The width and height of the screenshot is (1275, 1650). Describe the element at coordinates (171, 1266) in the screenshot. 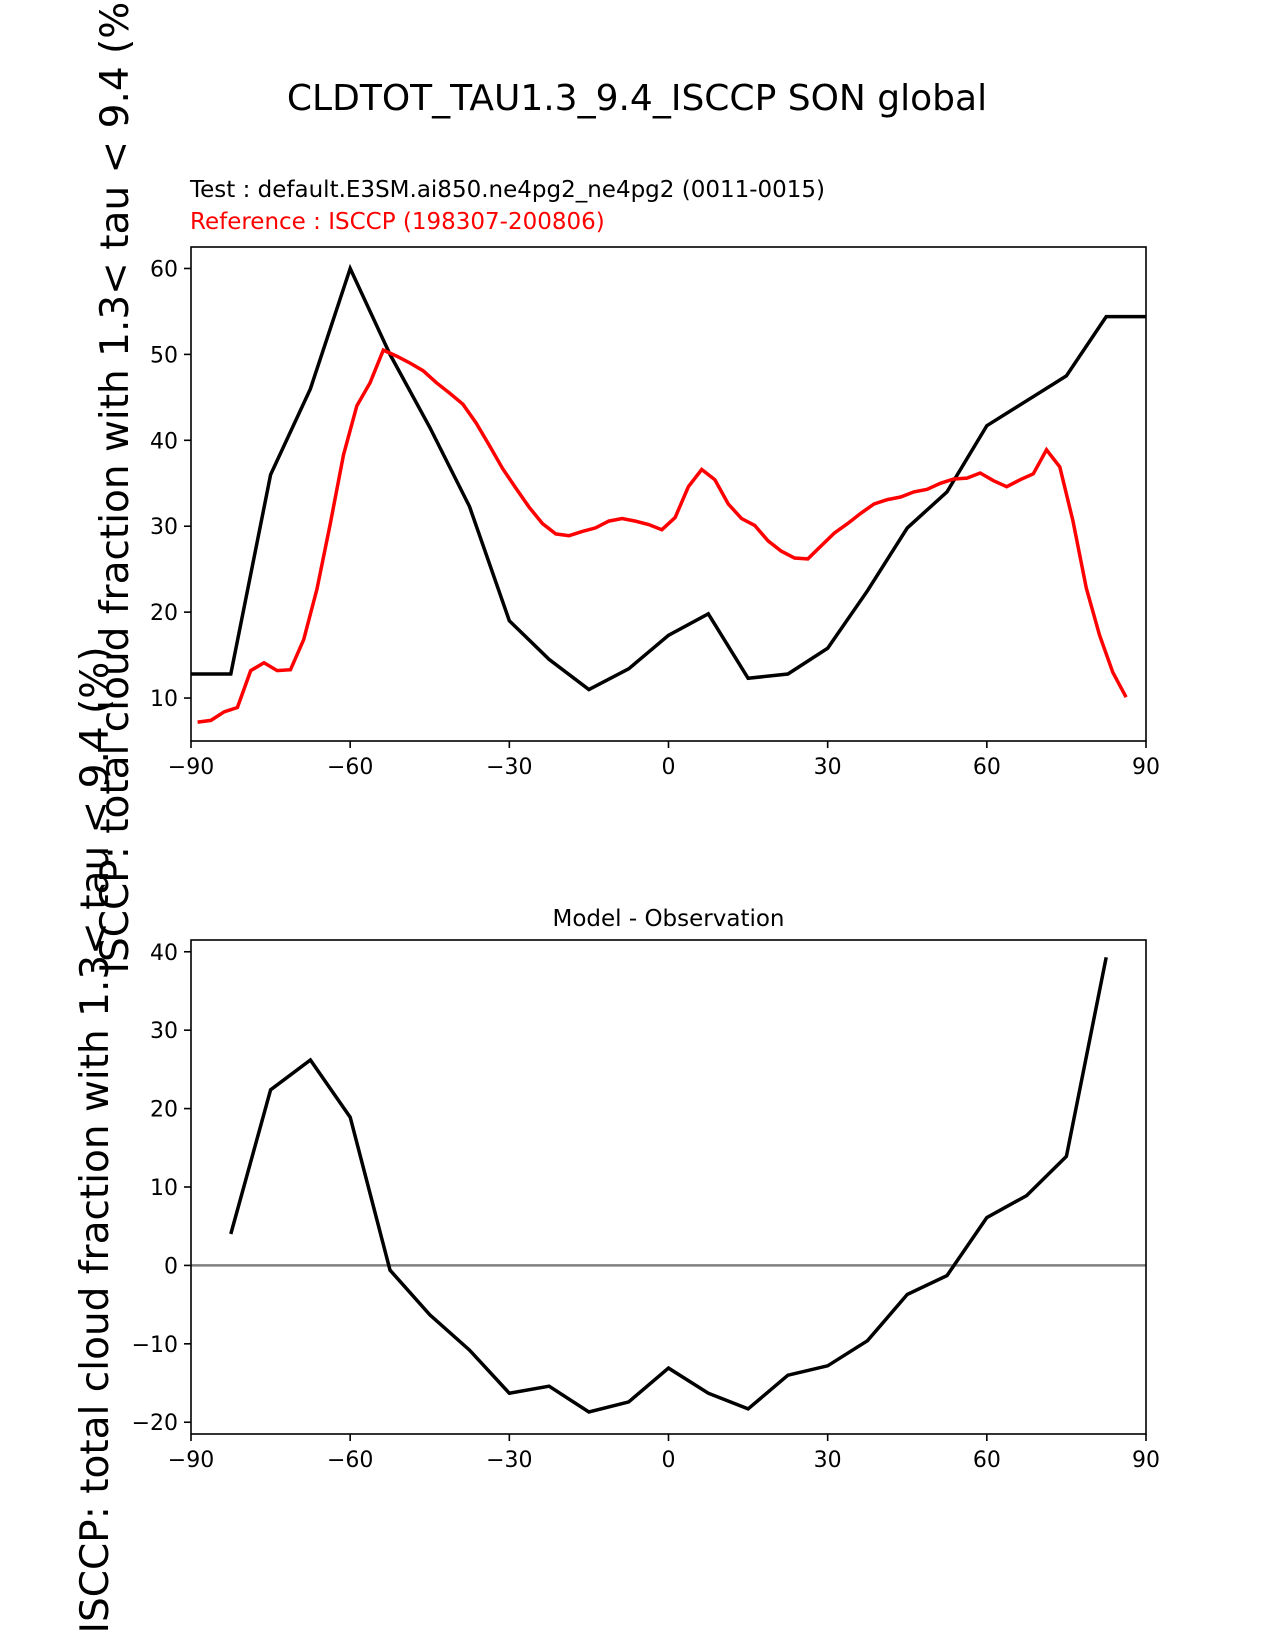

I see `y-tick-label: 0` at that location.